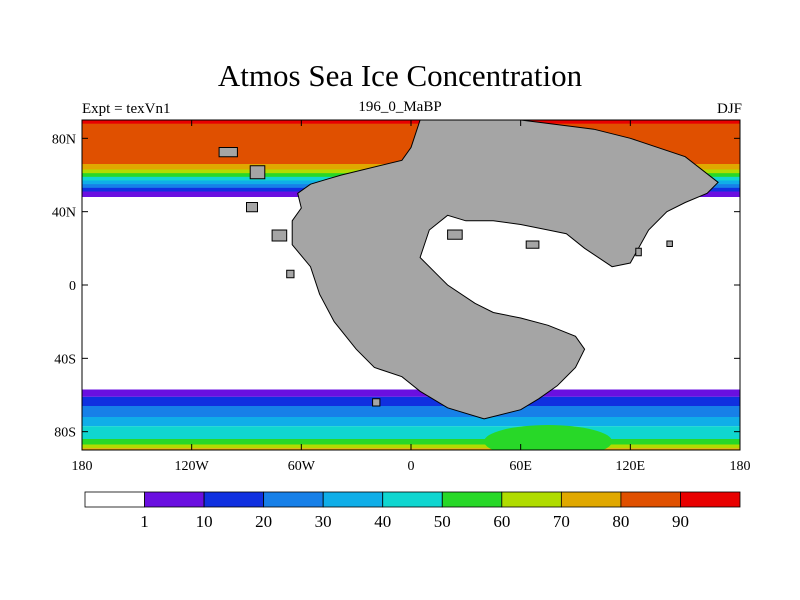 The height and width of the screenshot is (600, 800). What do you see at coordinates (126, 109) in the screenshot?
I see `experiment-label: Expt = texVn1` at bounding box center [126, 109].